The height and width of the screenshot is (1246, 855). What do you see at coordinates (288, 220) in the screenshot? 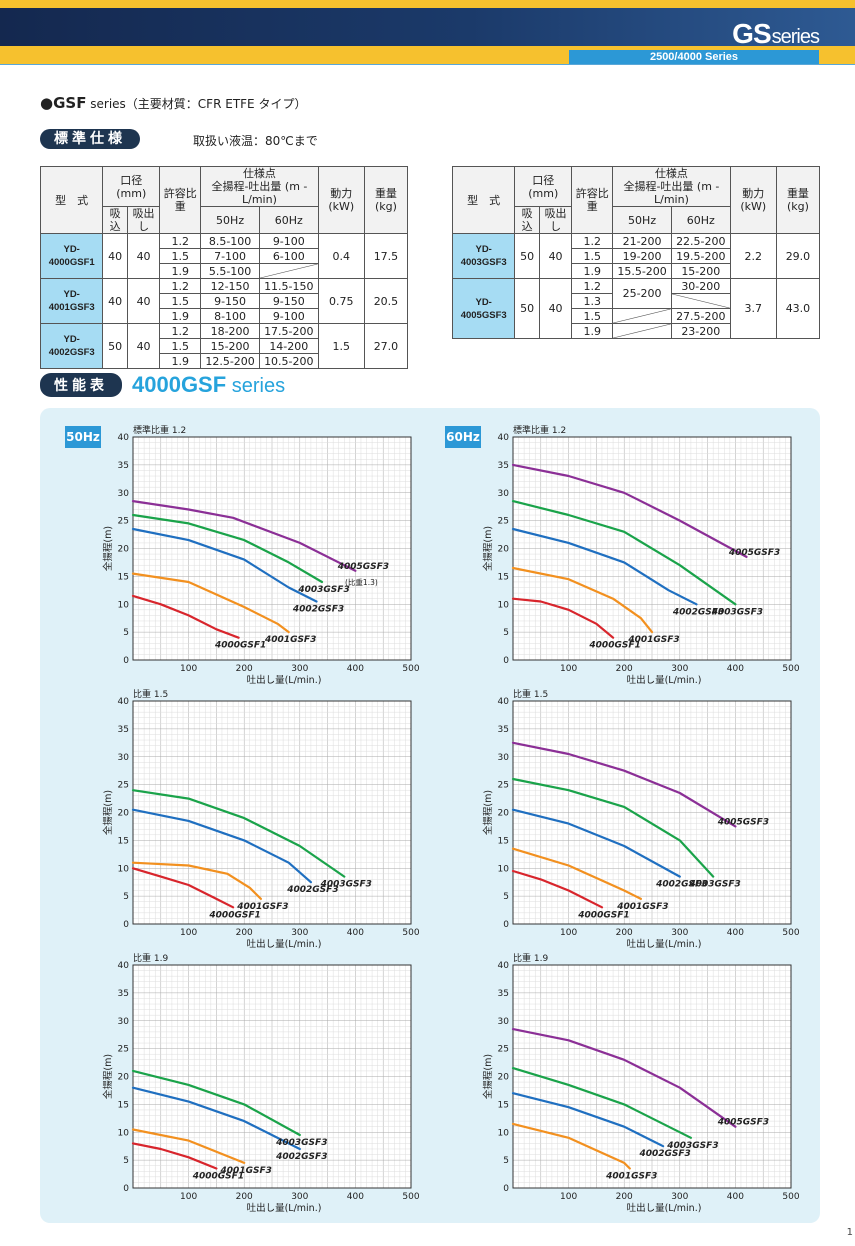
I see `header-60hz: 60Hz` at bounding box center [288, 220].